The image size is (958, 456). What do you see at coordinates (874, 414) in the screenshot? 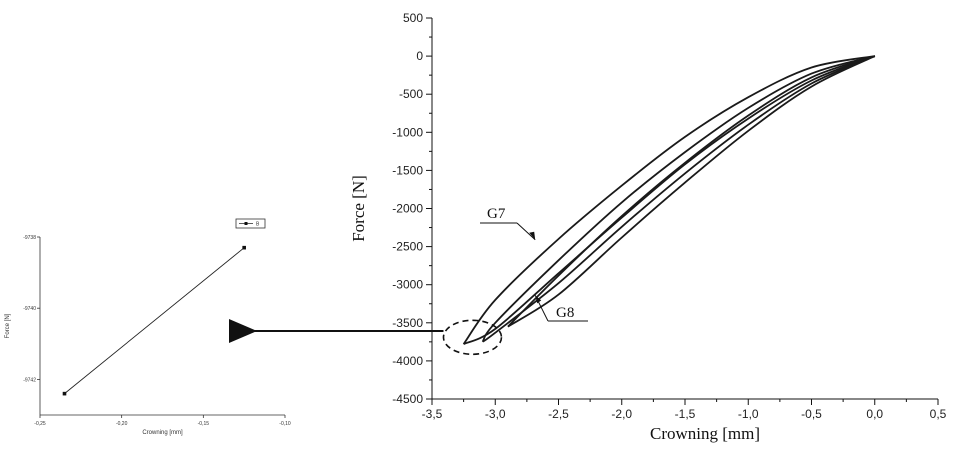
I see `main-x-tick-label: 0,0` at bounding box center [874, 414].